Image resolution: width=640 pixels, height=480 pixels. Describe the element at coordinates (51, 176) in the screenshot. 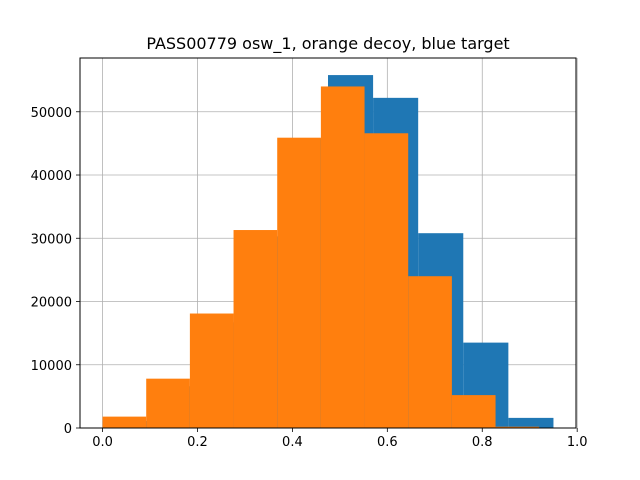

I see `y-tick-label: 40000` at that location.